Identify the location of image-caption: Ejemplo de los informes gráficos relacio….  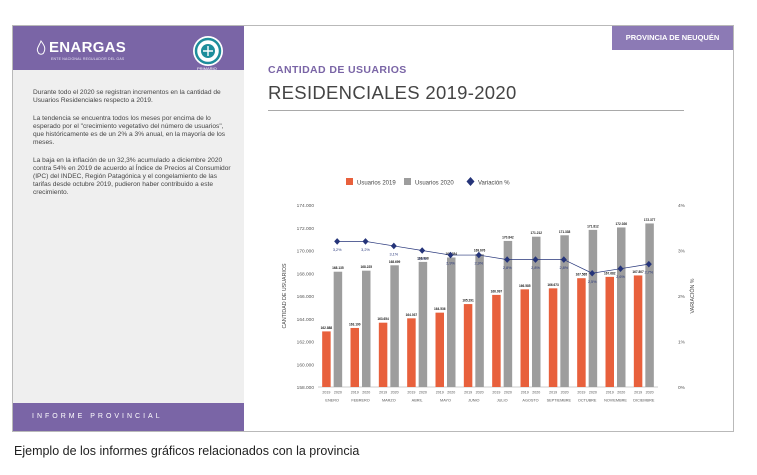
(187, 451).